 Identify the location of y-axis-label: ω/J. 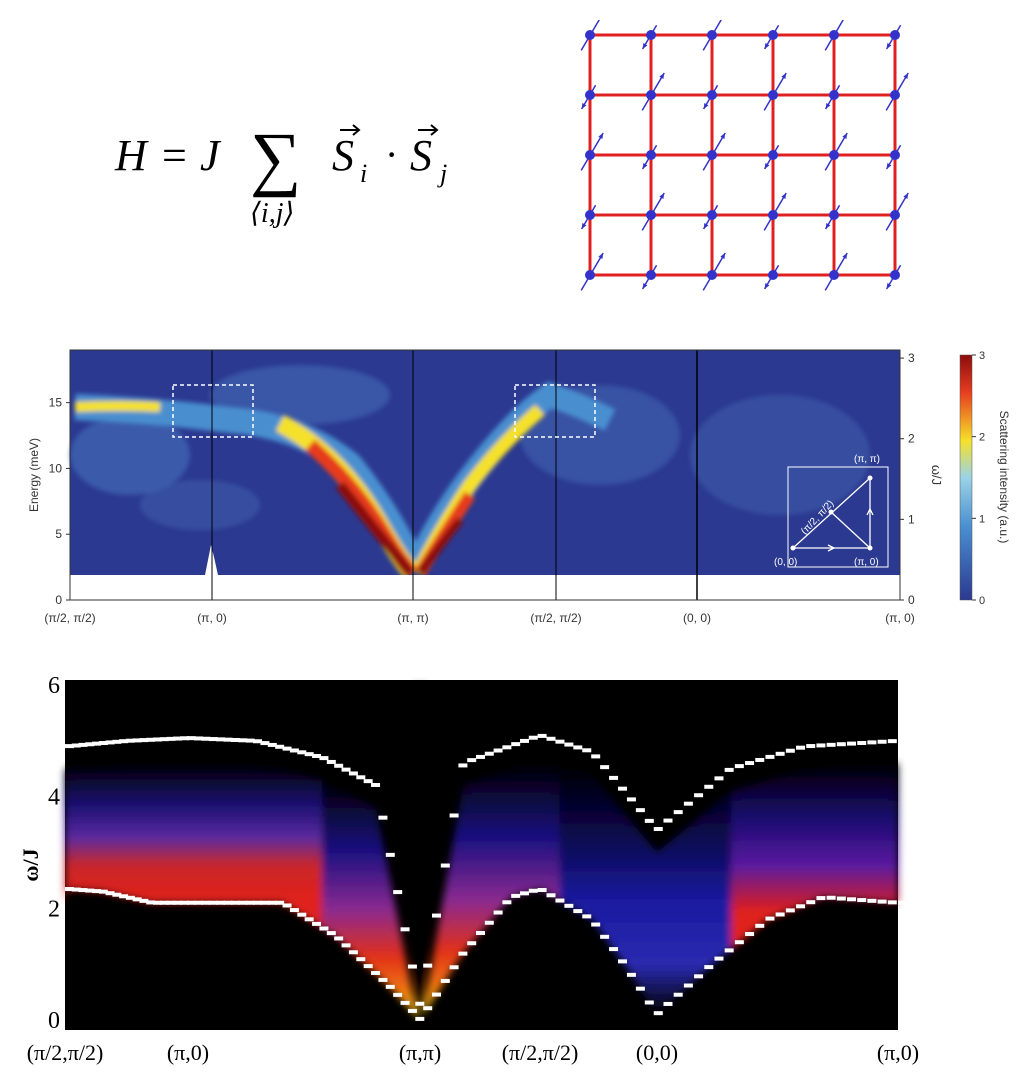
(30, 864).